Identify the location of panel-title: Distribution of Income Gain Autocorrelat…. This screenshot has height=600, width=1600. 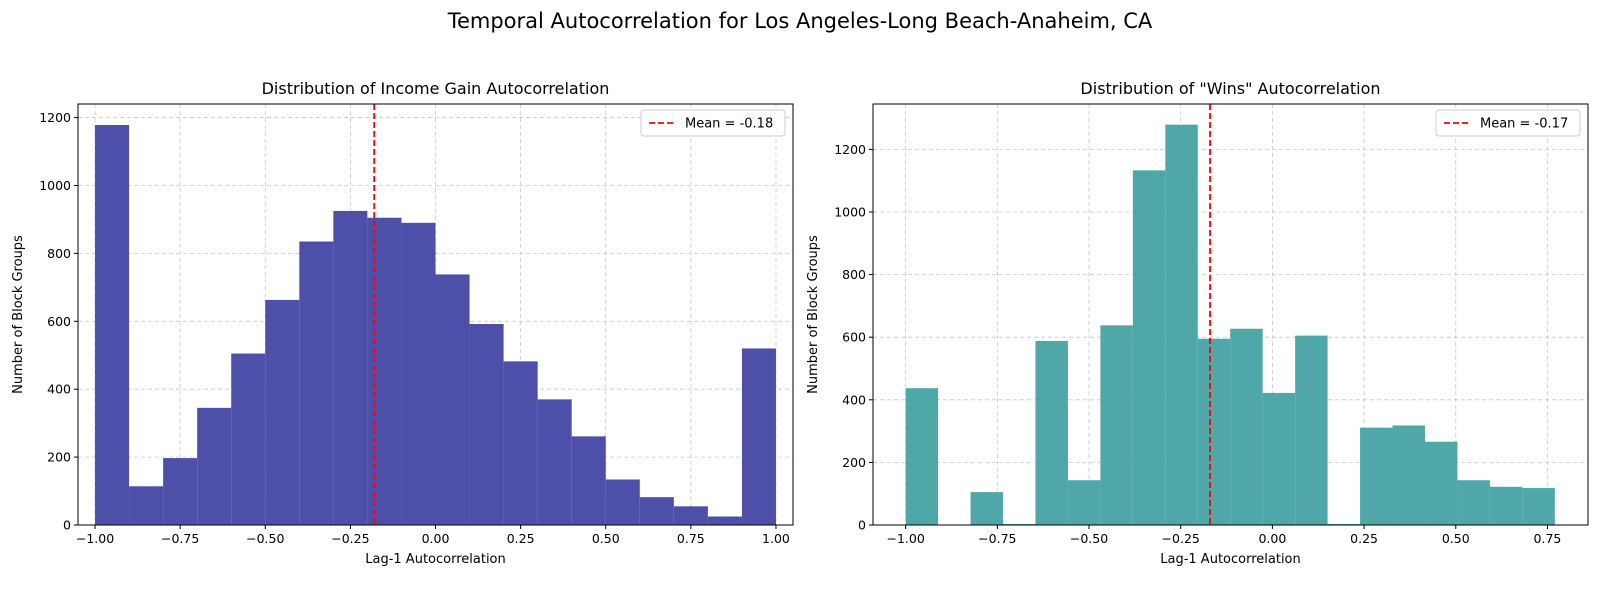
(436, 88).